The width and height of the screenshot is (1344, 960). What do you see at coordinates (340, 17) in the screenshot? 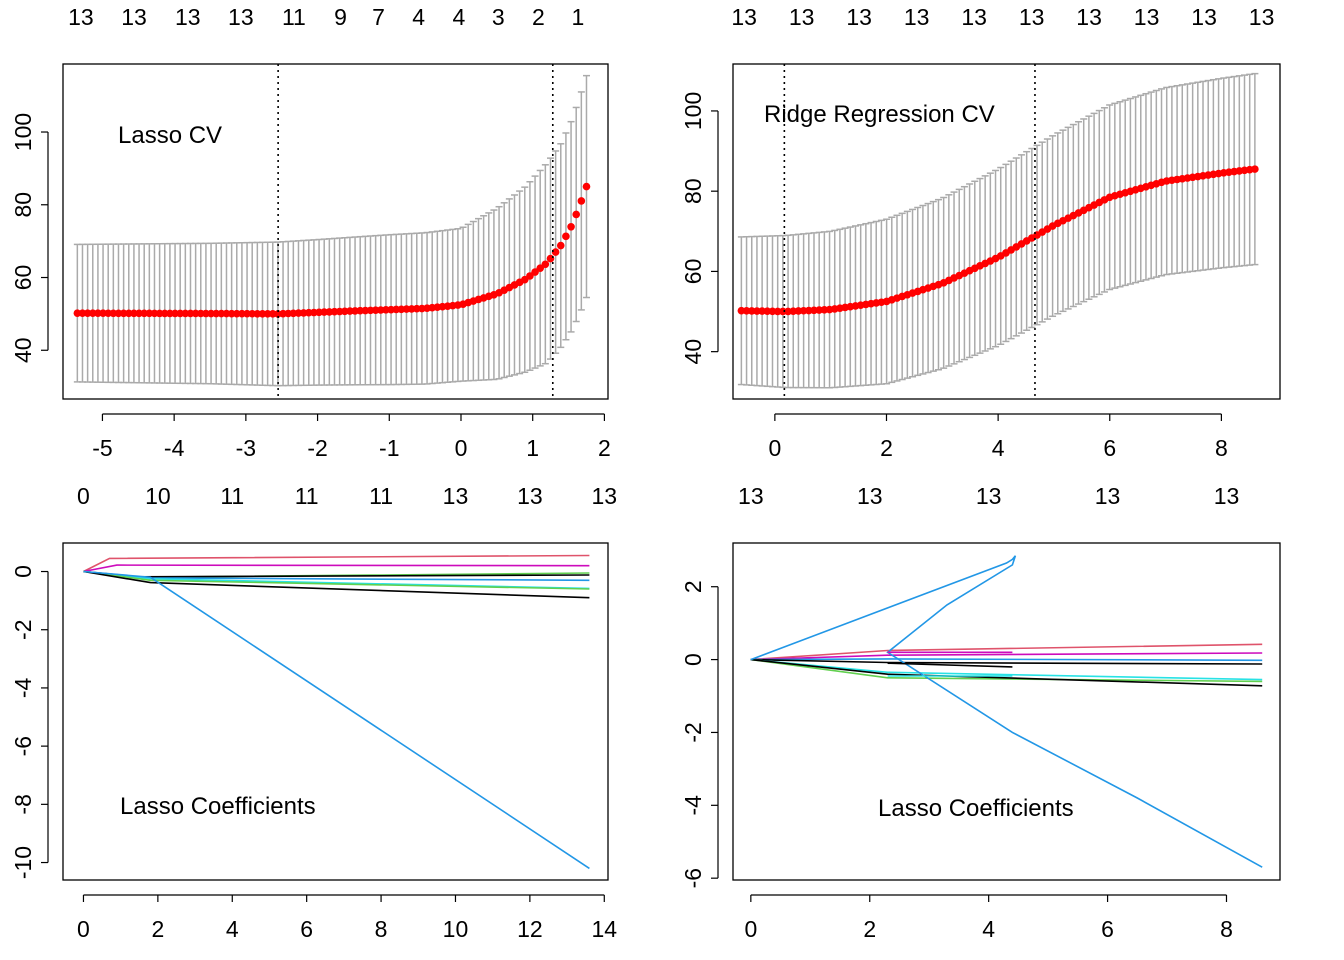
I see `top-axis-label: 9` at bounding box center [340, 17].